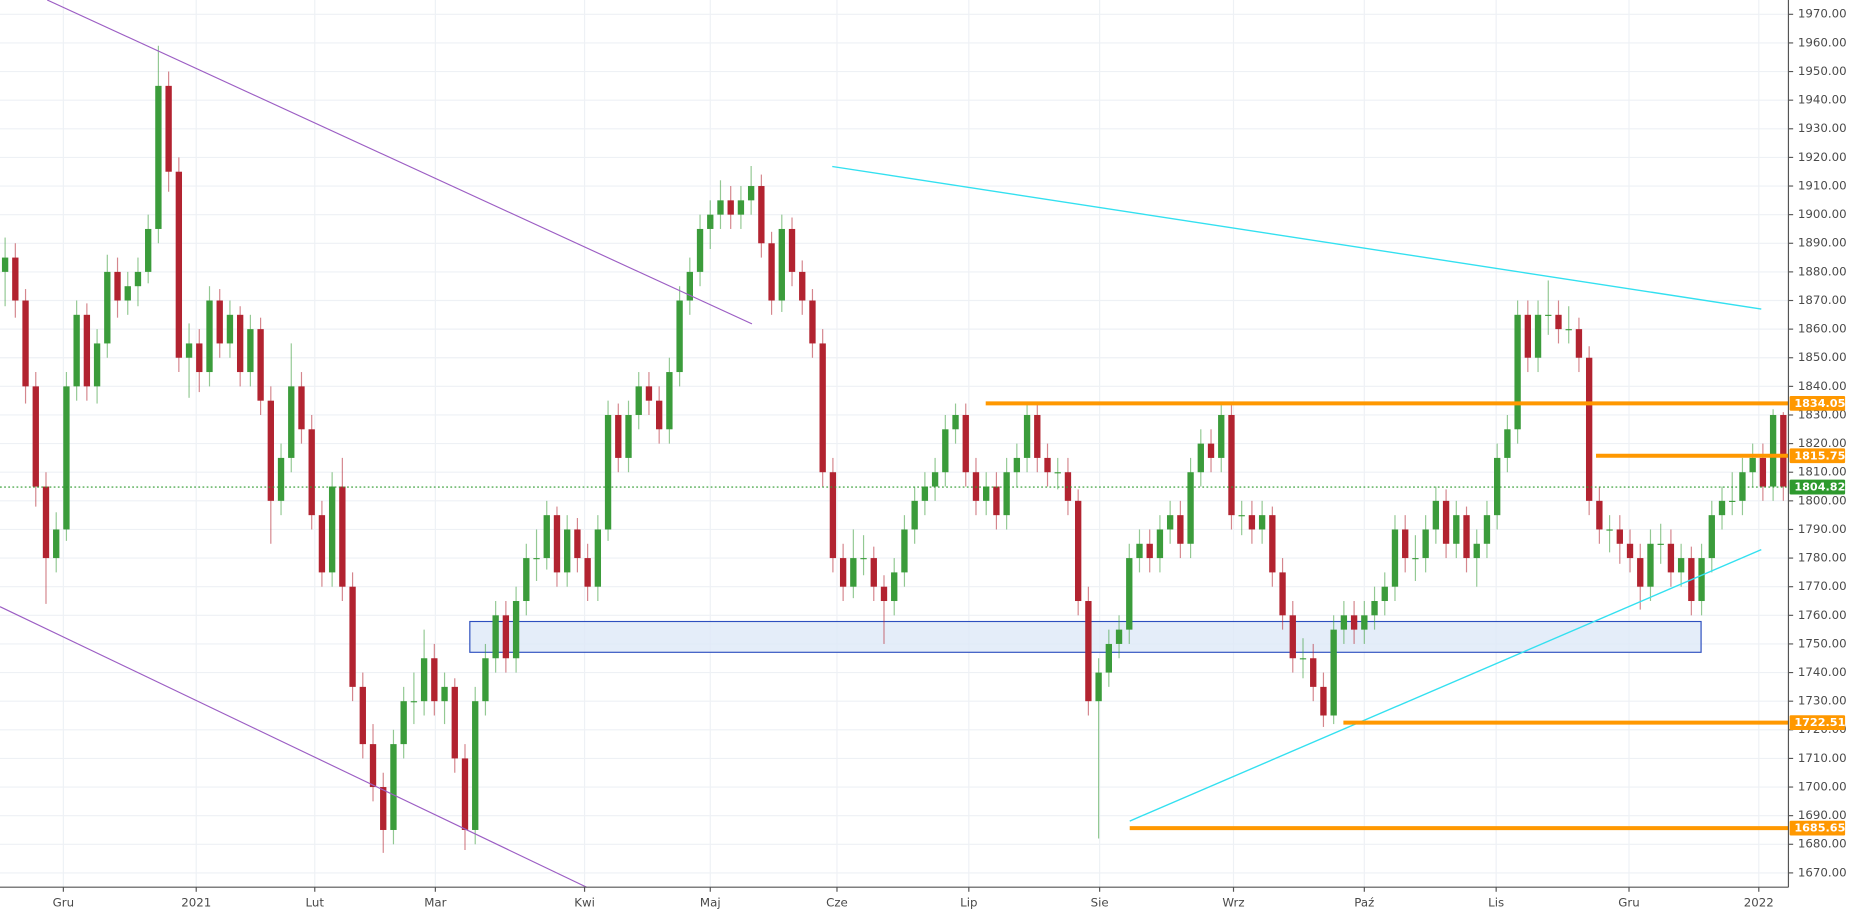  What do you see at coordinates (1817, 403) in the screenshot?
I see `price-badge` at bounding box center [1817, 403].